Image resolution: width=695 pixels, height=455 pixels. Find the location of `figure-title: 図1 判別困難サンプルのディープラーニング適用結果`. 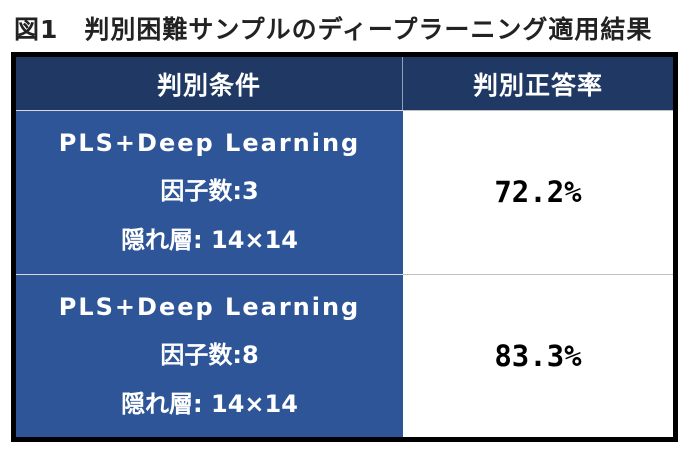

figure-title: 図1 判別困難サンプルのディープラーニング適用結果 is located at coordinates (333, 29).